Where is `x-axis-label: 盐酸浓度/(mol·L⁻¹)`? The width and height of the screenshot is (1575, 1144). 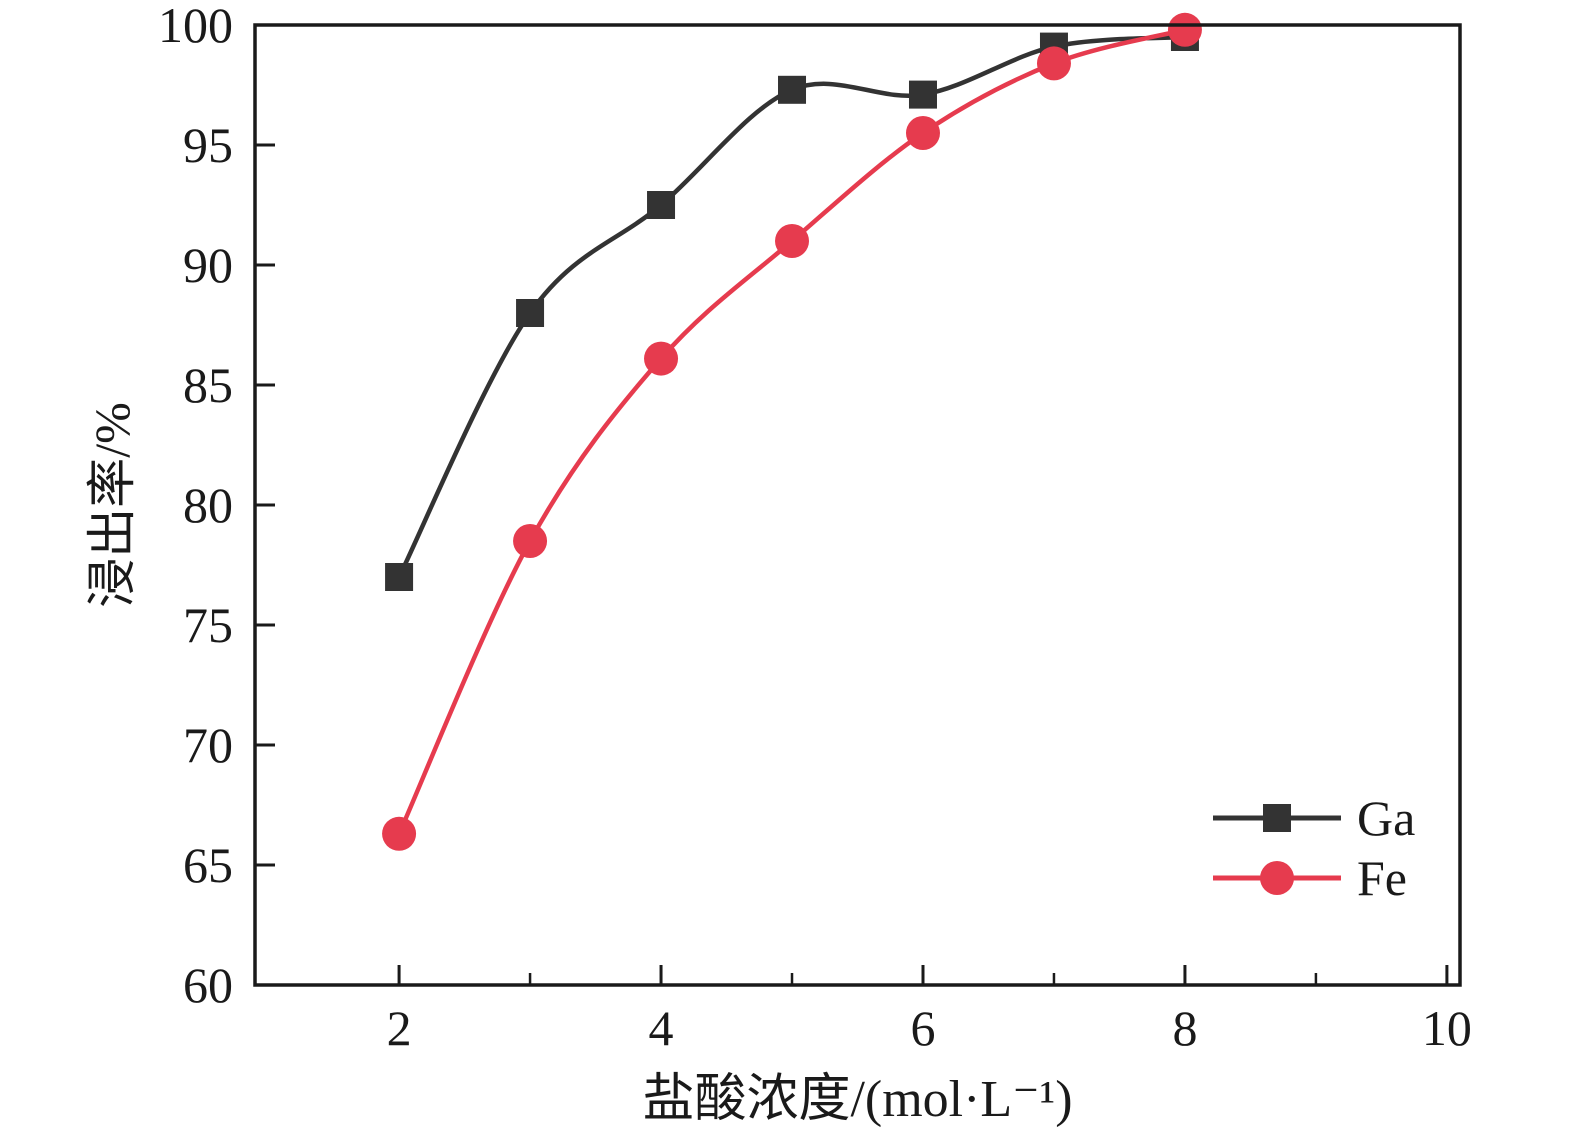 x-axis-label: 盐酸浓度/(mol·L⁻¹) is located at coordinates (857, 1099).